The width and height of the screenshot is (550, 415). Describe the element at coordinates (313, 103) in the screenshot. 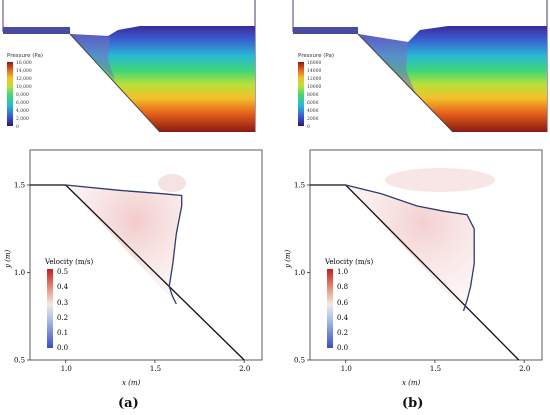

I see `pressure-tick: 6000` at that location.